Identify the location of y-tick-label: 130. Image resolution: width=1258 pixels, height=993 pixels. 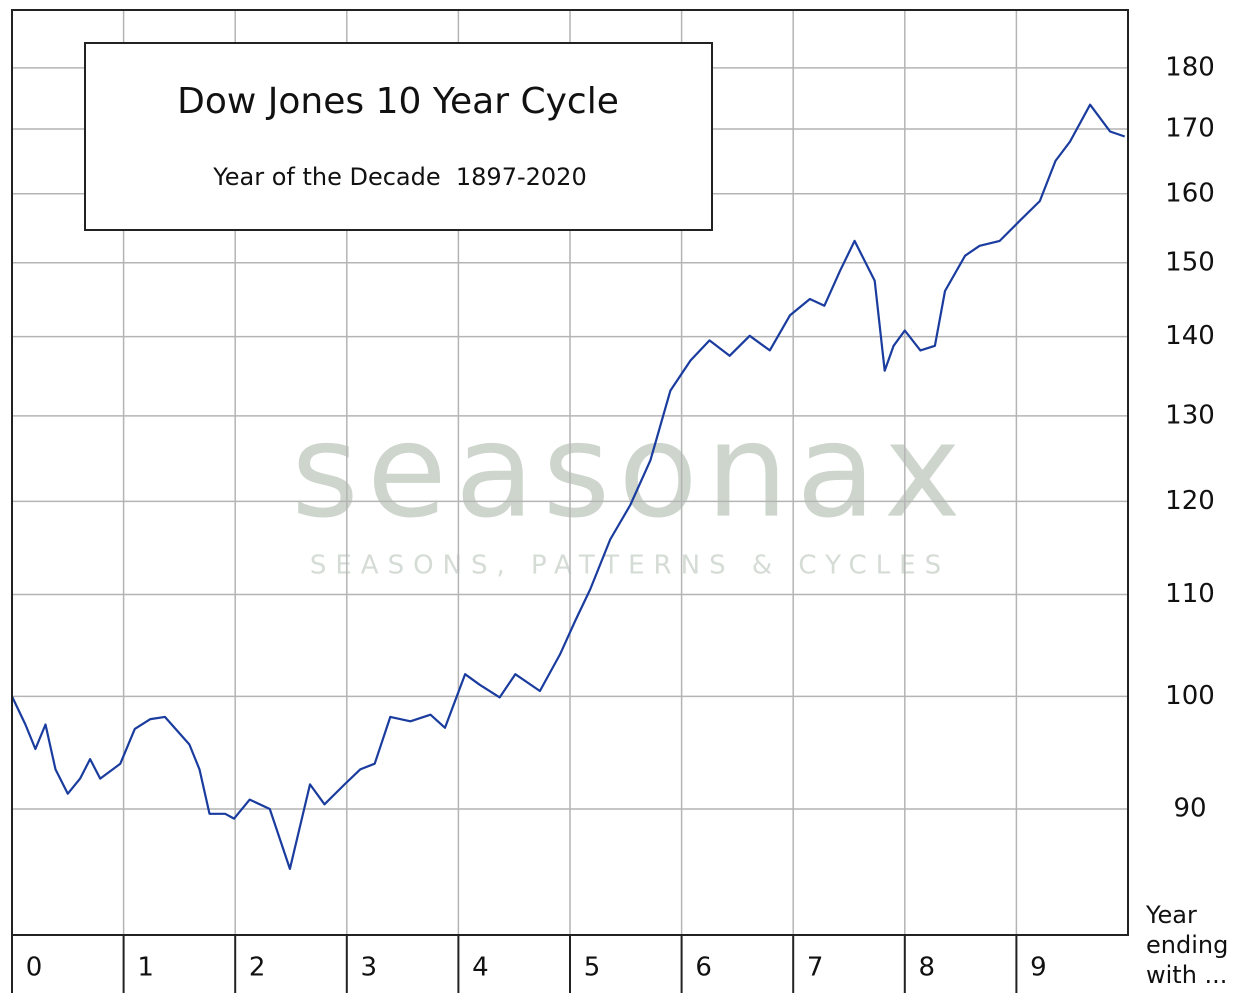
(1190, 415).